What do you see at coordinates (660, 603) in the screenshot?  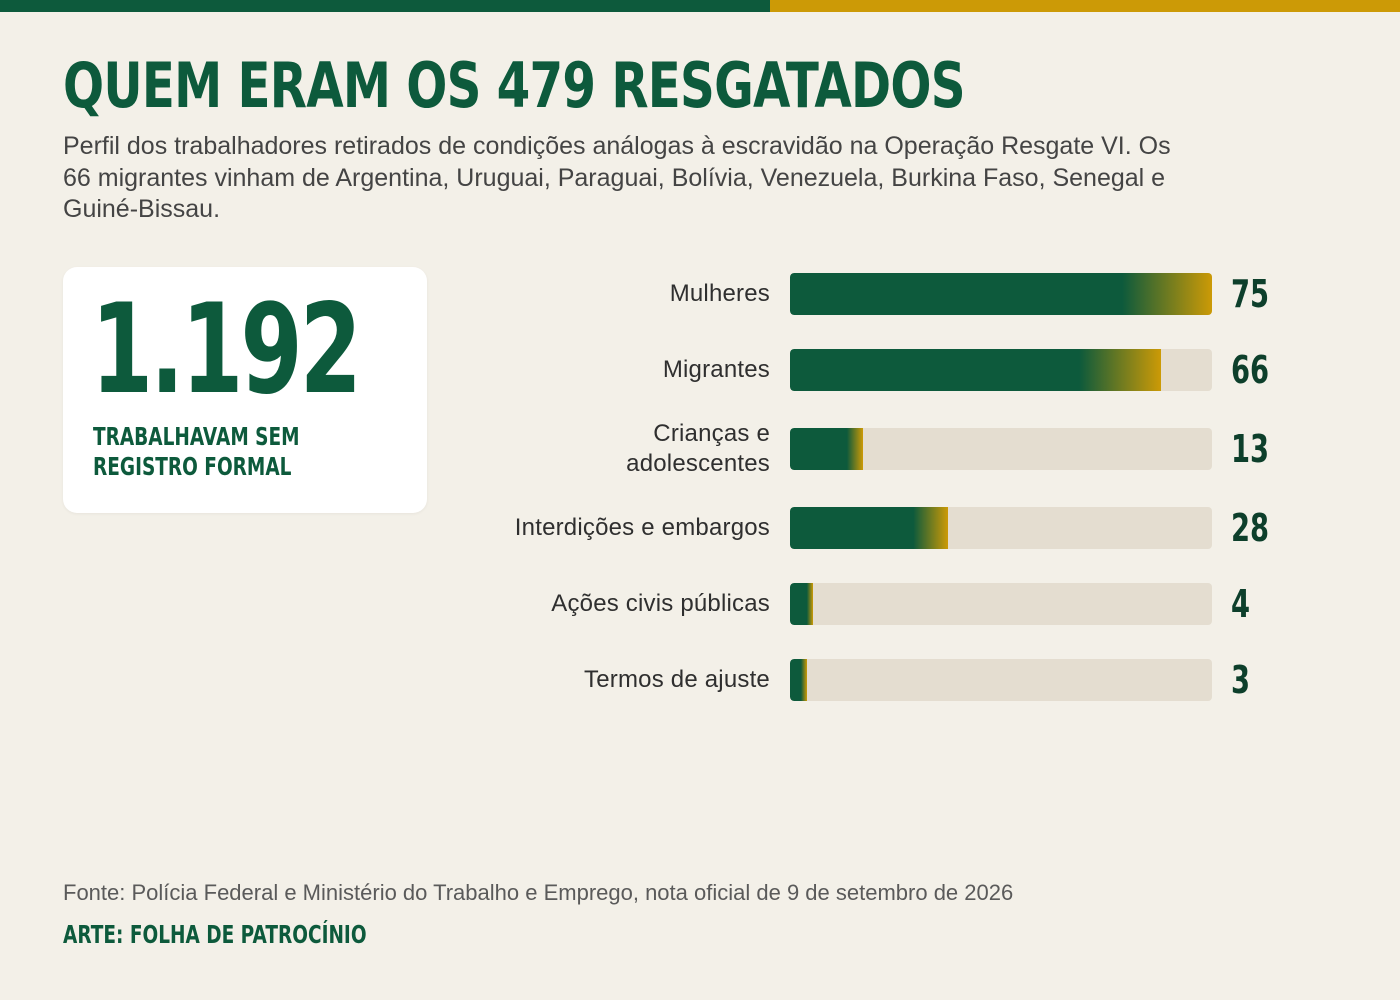 I see `bar-category-label: Ações civis públicas` at bounding box center [660, 603].